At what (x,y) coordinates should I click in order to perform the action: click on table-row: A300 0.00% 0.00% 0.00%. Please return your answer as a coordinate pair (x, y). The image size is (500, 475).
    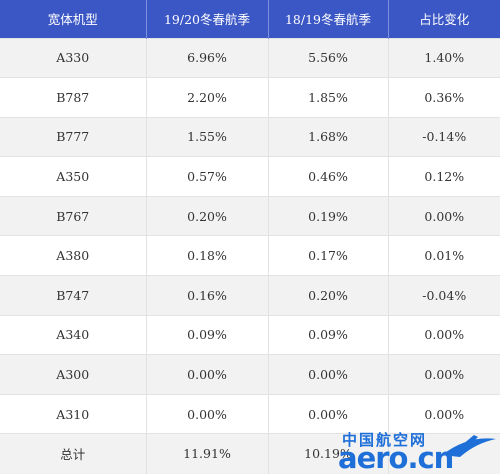
    Looking at the image, I should click on (250, 374).